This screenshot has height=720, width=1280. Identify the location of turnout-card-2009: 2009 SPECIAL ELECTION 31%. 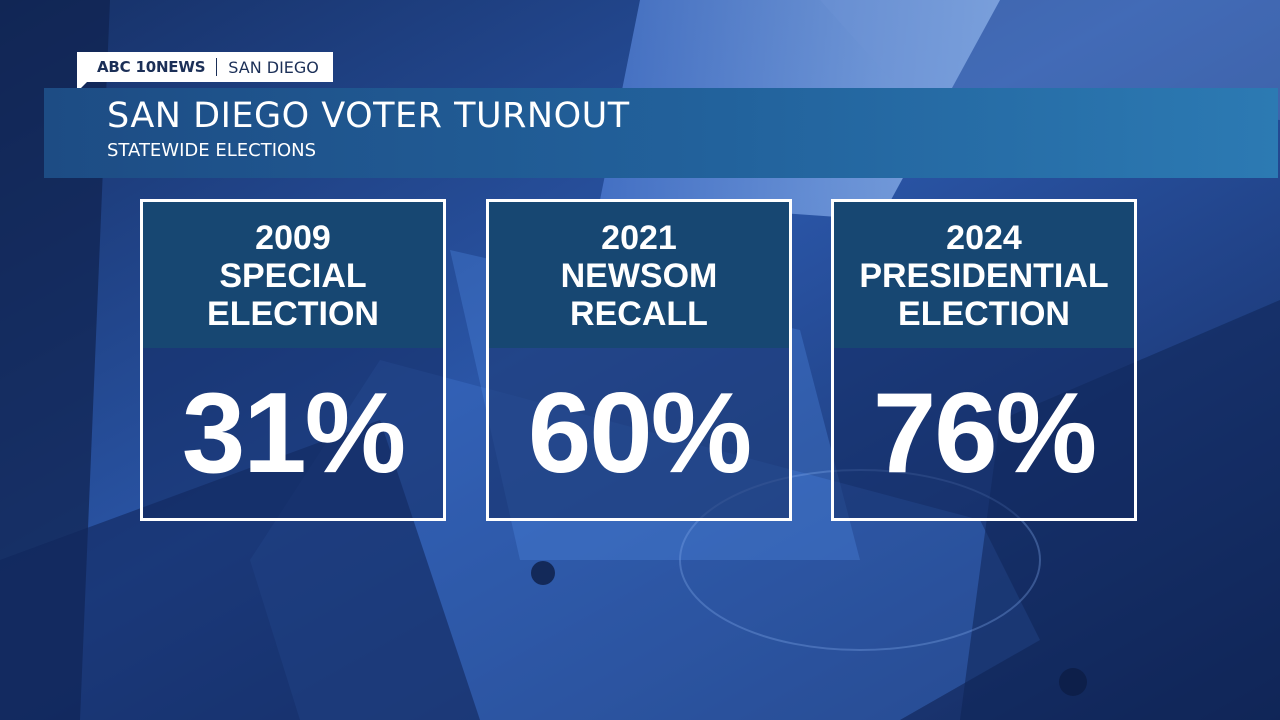
(293, 360).